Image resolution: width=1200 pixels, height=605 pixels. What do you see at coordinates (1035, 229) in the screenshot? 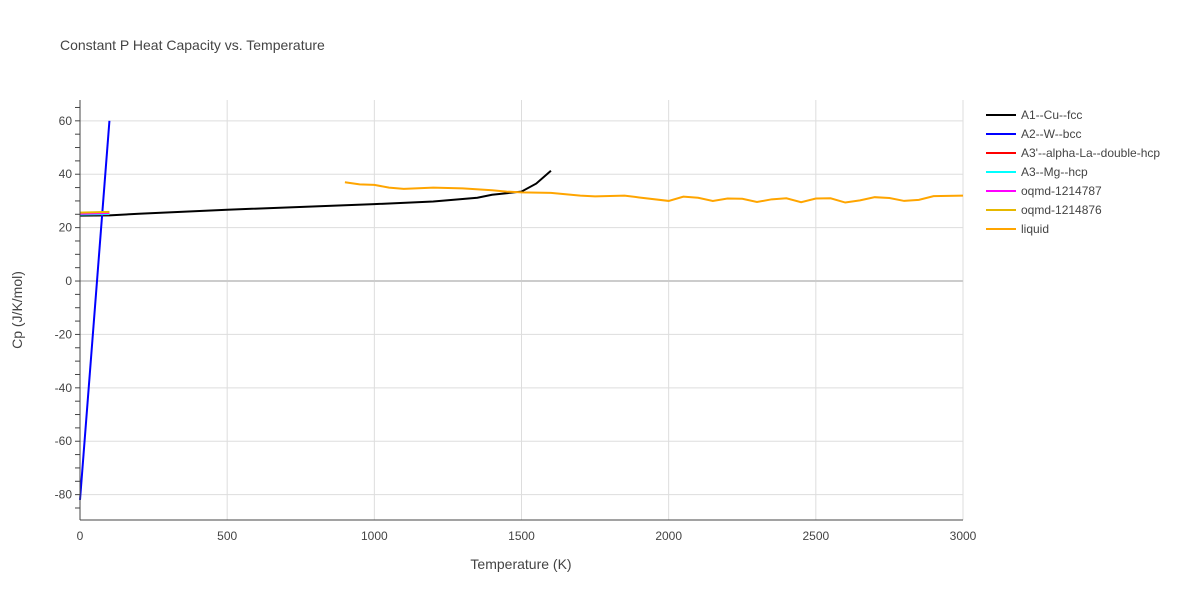
I see `legend-item: liquid` at bounding box center [1035, 229].